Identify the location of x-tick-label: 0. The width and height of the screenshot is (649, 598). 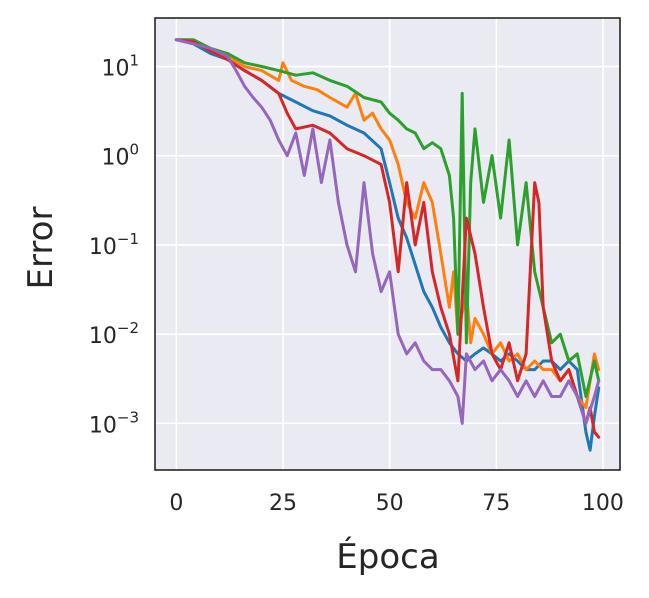
(176, 503).